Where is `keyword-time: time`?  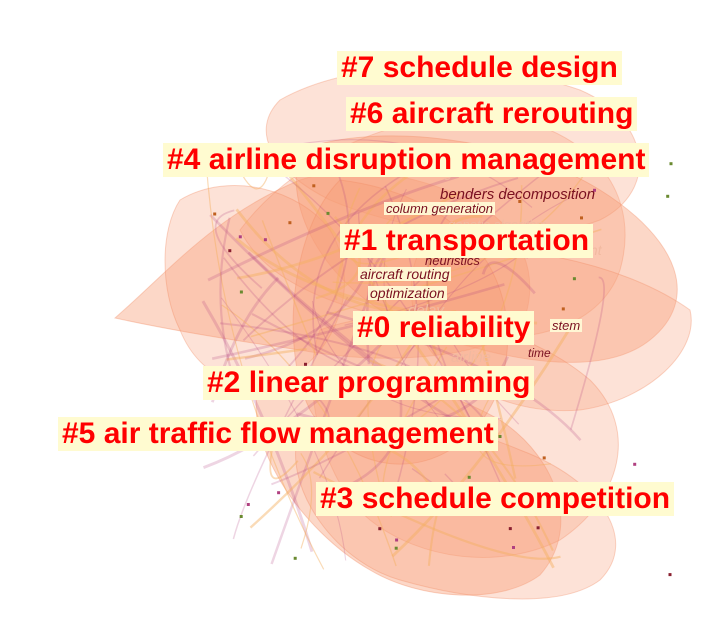 keyword-time: time is located at coordinates (539, 353).